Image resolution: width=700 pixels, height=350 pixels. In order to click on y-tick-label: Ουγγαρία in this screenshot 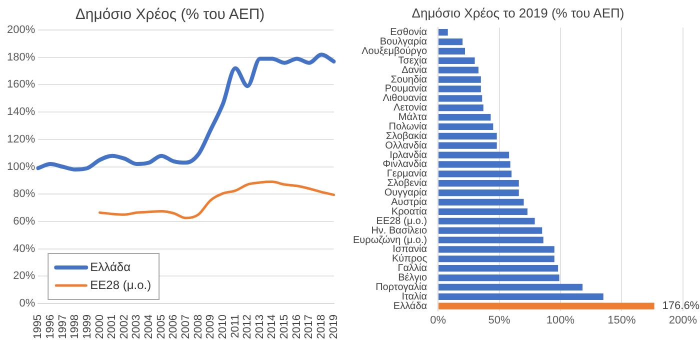, I will do `click(406, 193)`.